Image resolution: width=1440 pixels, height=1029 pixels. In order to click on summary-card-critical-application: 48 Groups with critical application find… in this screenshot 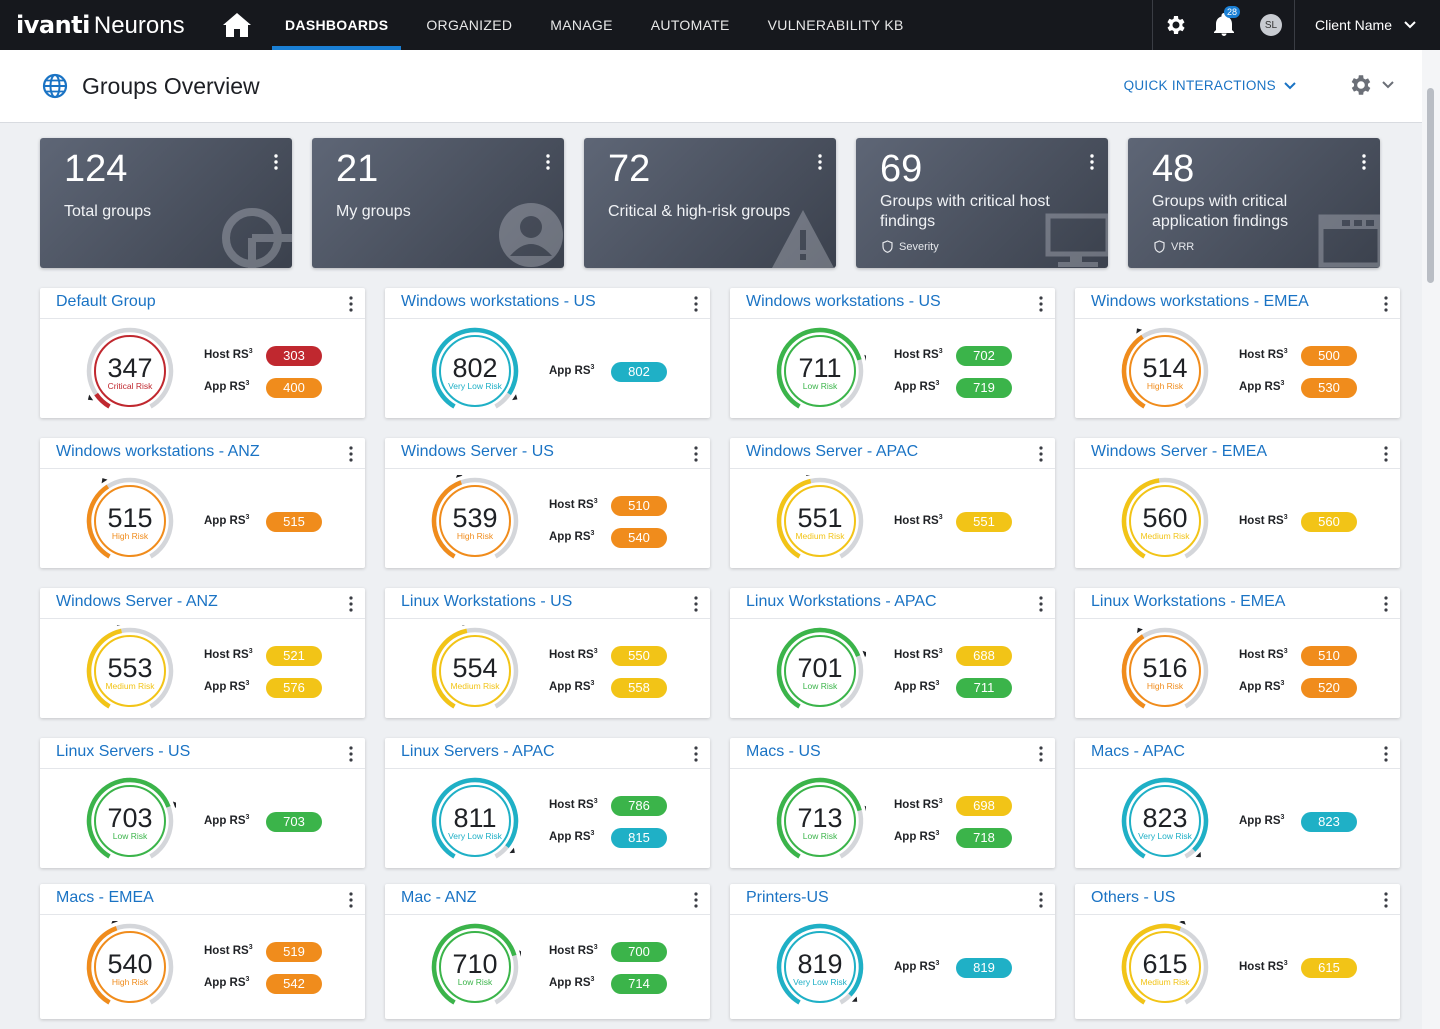, I will do `click(1254, 203)`.